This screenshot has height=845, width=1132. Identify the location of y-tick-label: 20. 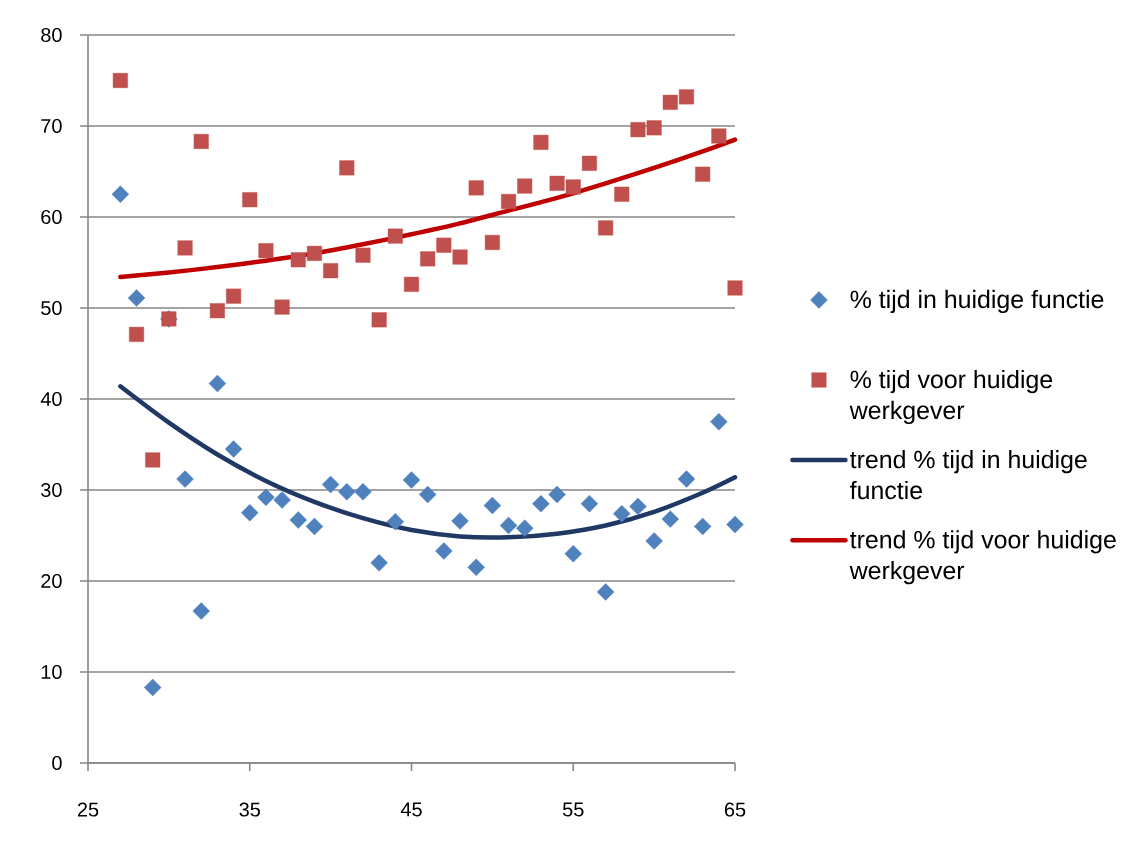
(51, 581).